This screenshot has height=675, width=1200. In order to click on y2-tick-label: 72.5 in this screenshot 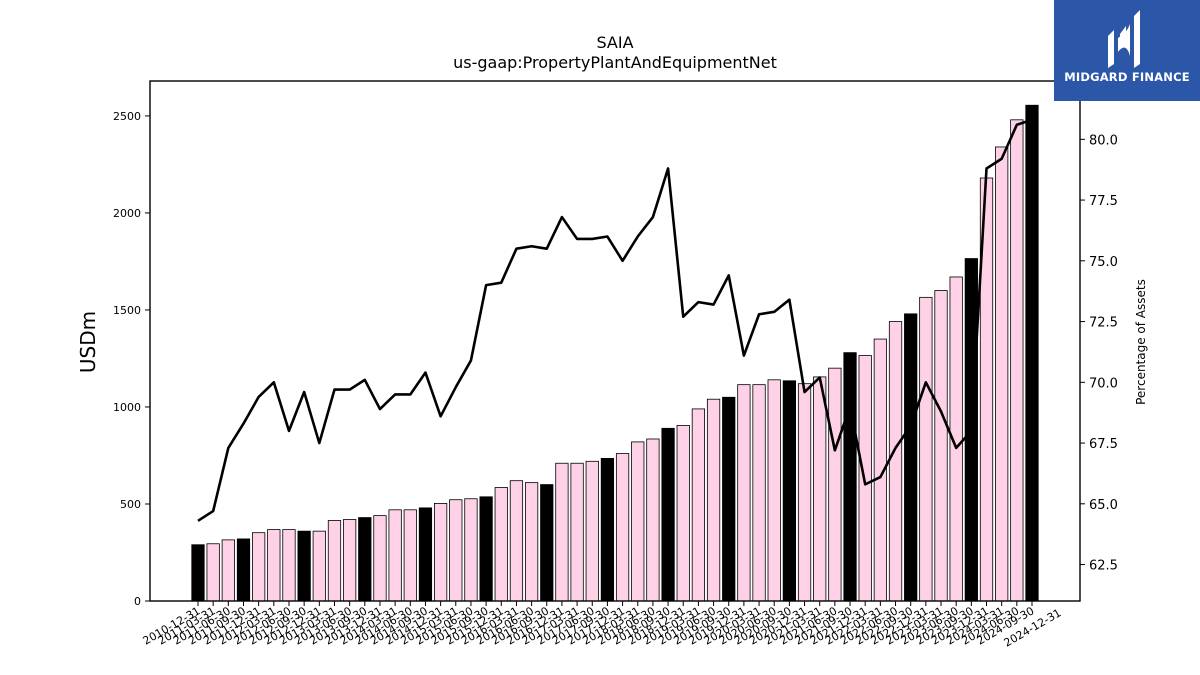, I will do `click(1103, 323)`.